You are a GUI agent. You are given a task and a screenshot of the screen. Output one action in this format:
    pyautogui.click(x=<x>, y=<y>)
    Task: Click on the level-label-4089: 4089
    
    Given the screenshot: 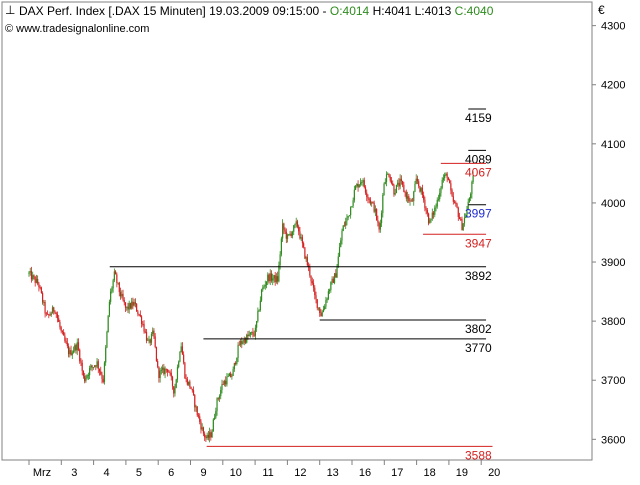 What is the action you would take?
    pyautogui.click(x=478, y=159)
    